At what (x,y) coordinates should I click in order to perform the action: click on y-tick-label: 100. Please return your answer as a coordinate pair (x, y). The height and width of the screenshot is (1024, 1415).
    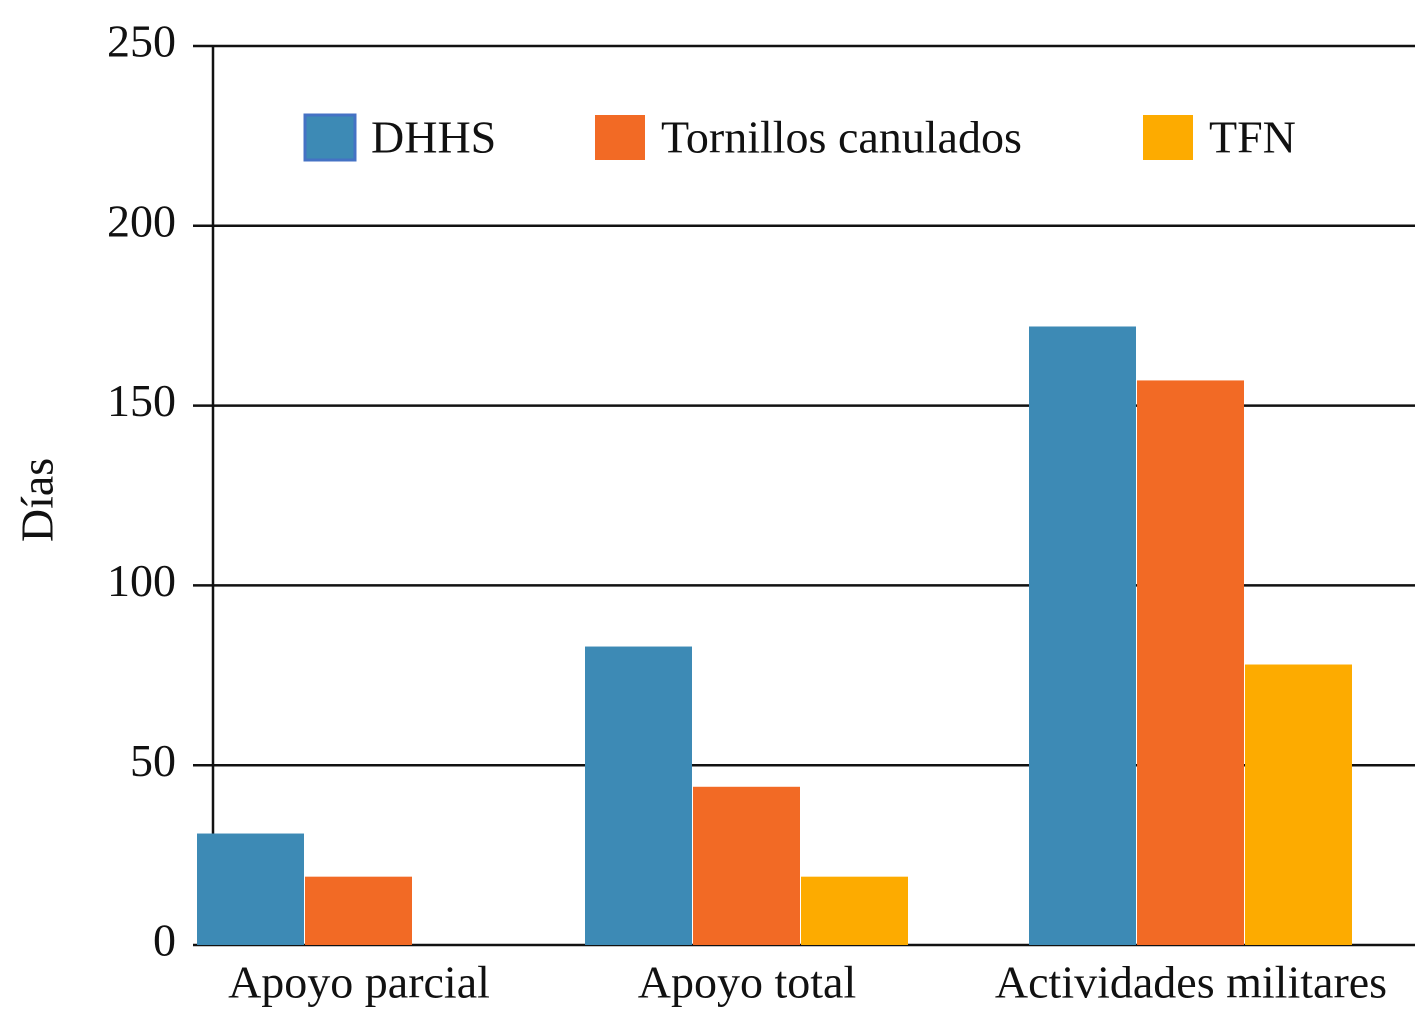
    Looking at the image, I should click on (141, 580).